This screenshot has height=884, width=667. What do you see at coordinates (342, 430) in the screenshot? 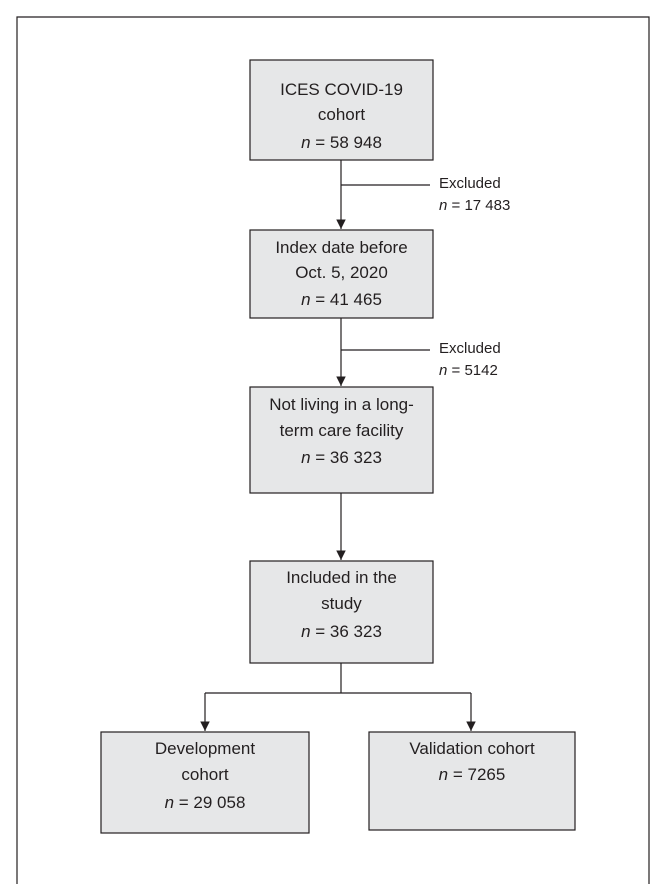
I see `node-label: term care facility` at bounding box center [342, 430].